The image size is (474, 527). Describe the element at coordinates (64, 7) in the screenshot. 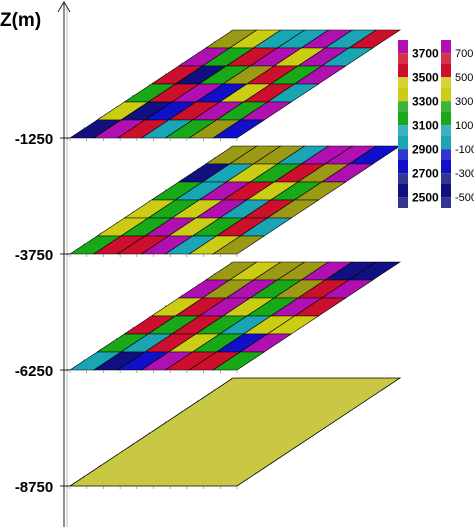

I see `z-axis-arrowhead` at that location.